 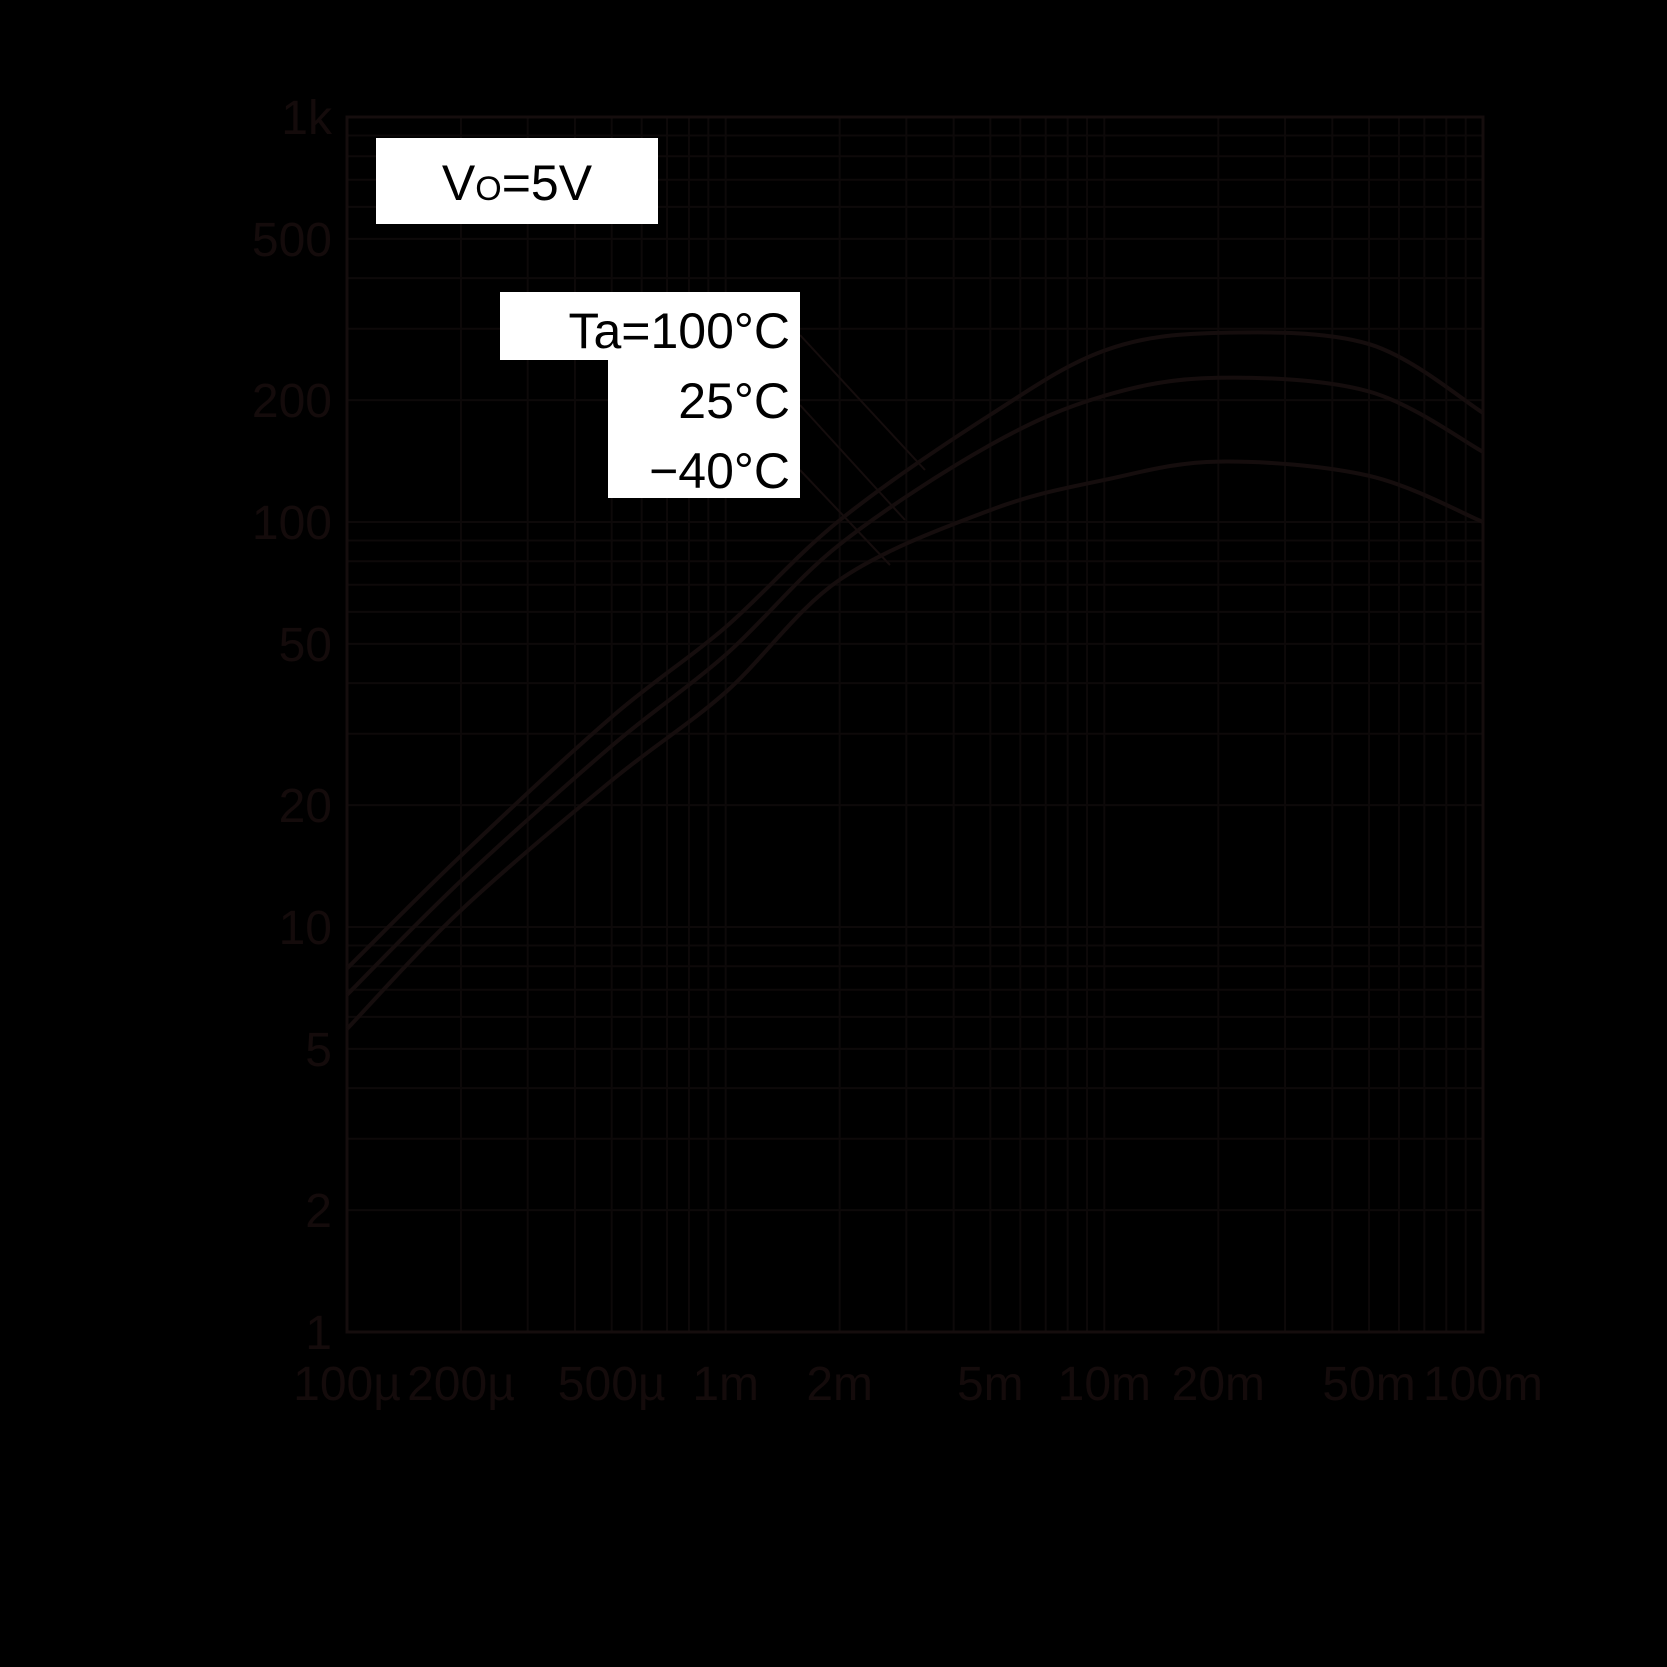 I want to click on legend-box-bottom, so click(x=704, y=428).